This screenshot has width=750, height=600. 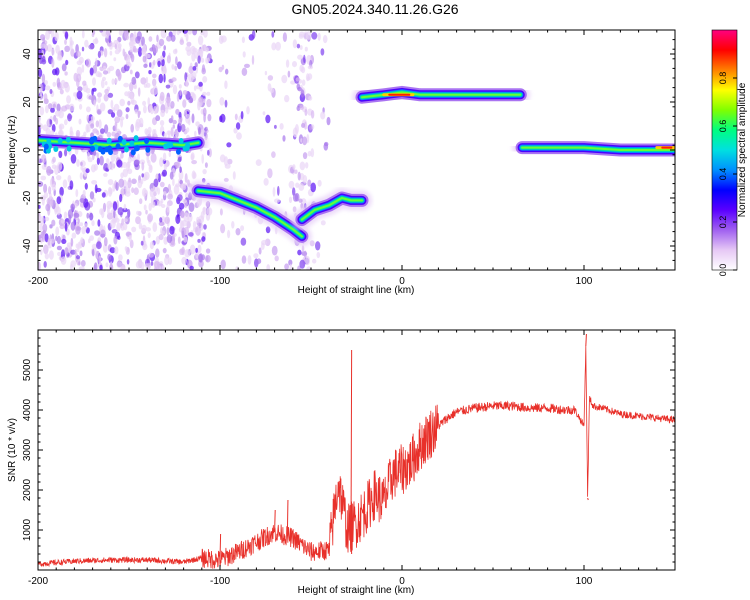 I want to click on spectrogram-y-tick-label: -20, so click(x=27, y=197).